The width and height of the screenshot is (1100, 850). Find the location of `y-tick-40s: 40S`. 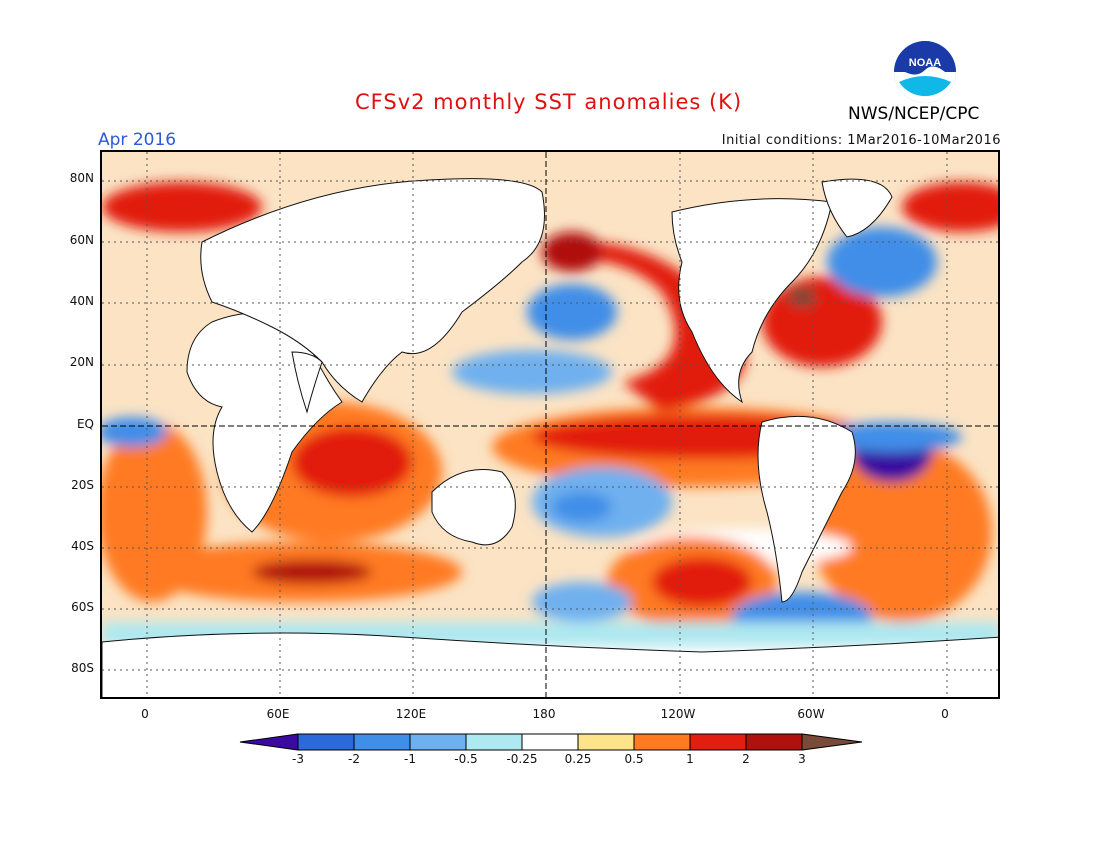

y-tick-40s: 40S is located at coordinates (82, 546).